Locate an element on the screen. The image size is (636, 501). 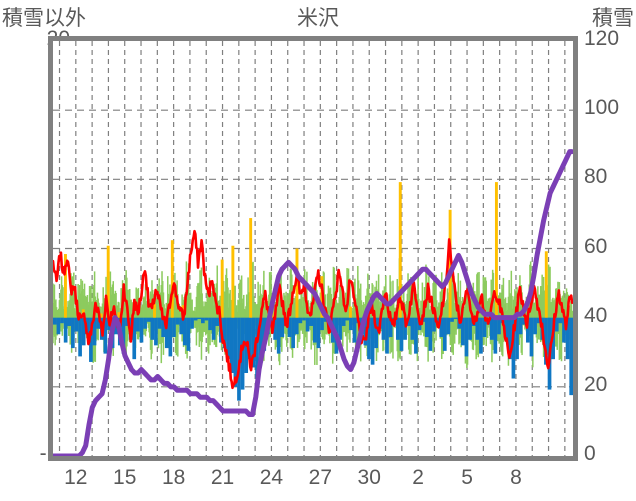
x-axis-tick: 18 is located at coordinates (173, 477).